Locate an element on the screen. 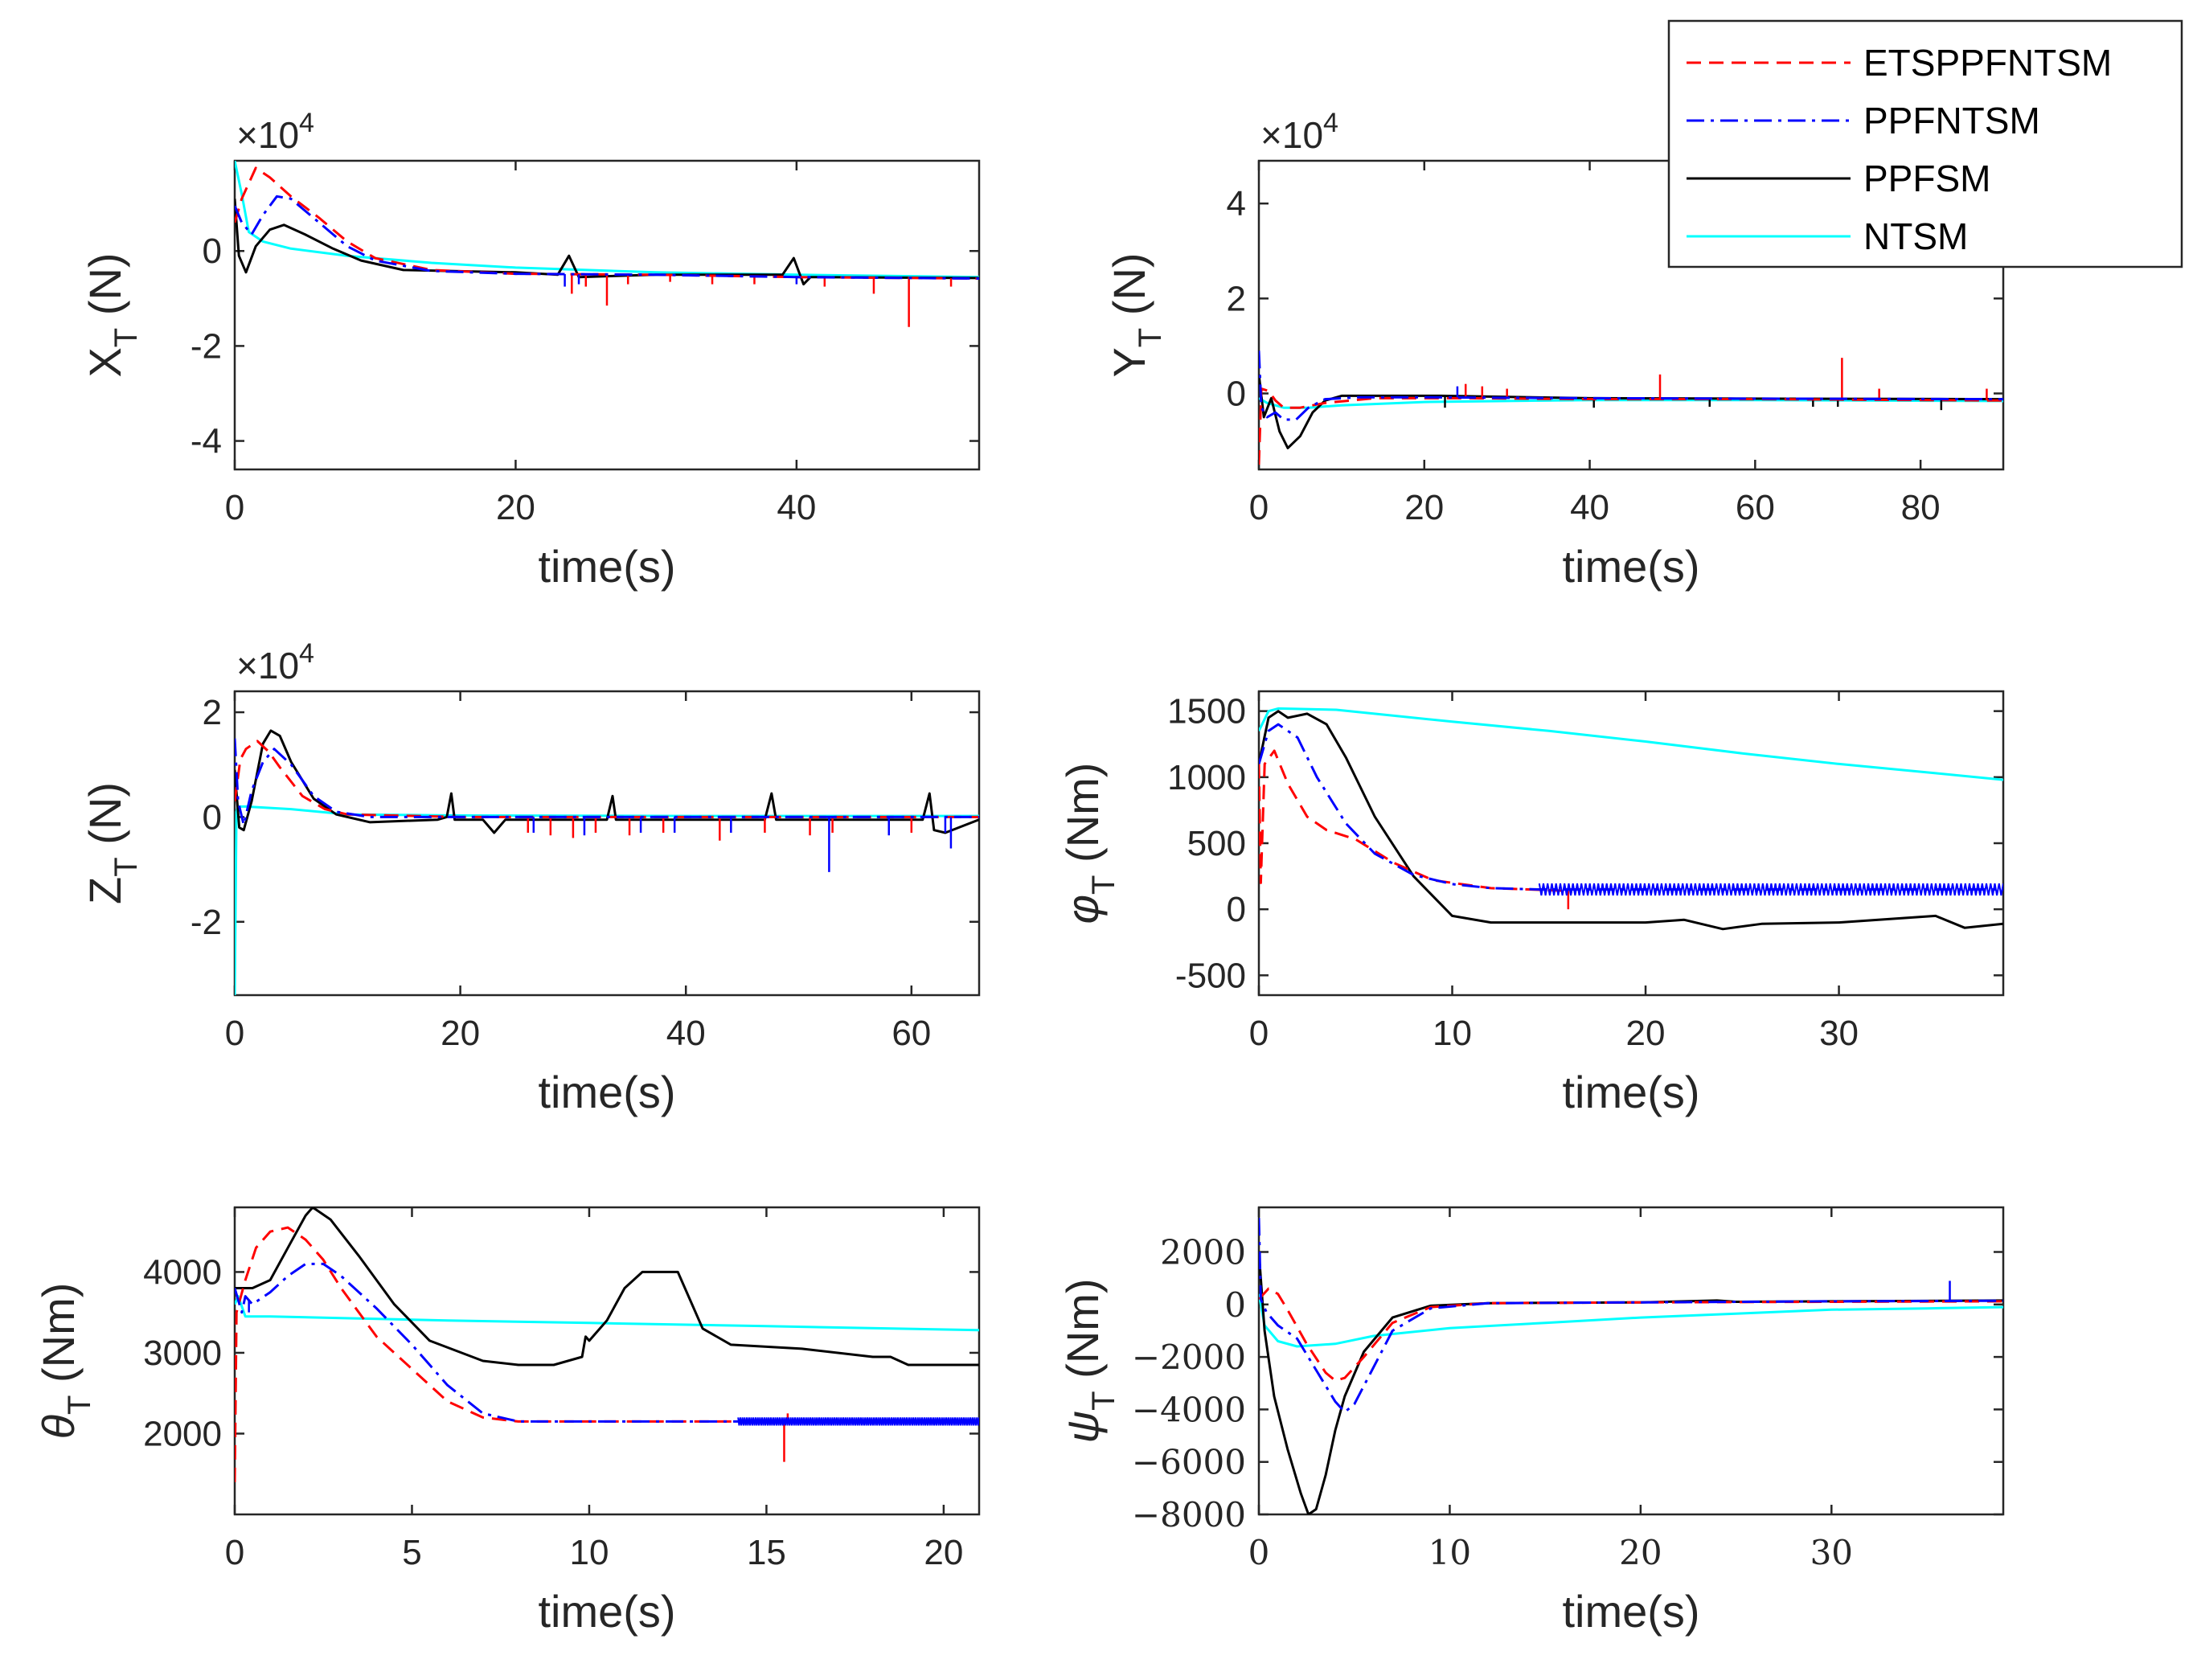 This screenshot has height=1680, width=2197. x-tick-label: 15 is located at coordinates (766, 1552).